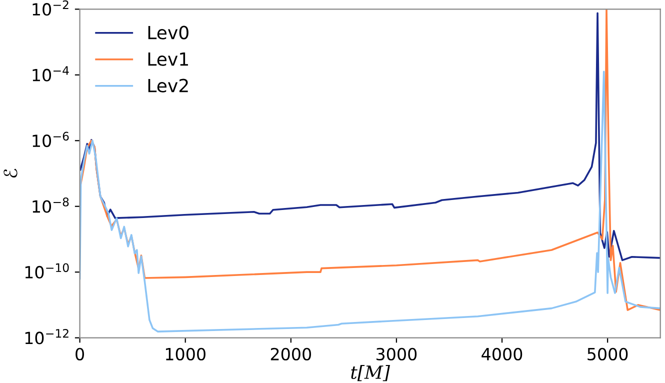  What do you see at coordinates (80, 354) in the screenshot?
I see `x-tick-label: 0` at bounding box center [80, 354].